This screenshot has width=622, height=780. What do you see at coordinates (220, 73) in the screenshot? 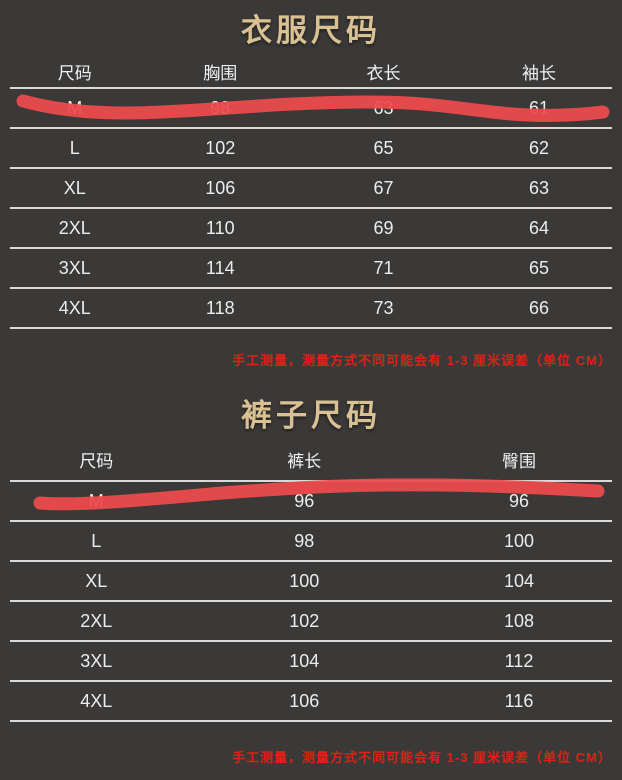
I see `shirt-header-chest: 胸围` at bounding box center [220, 73].